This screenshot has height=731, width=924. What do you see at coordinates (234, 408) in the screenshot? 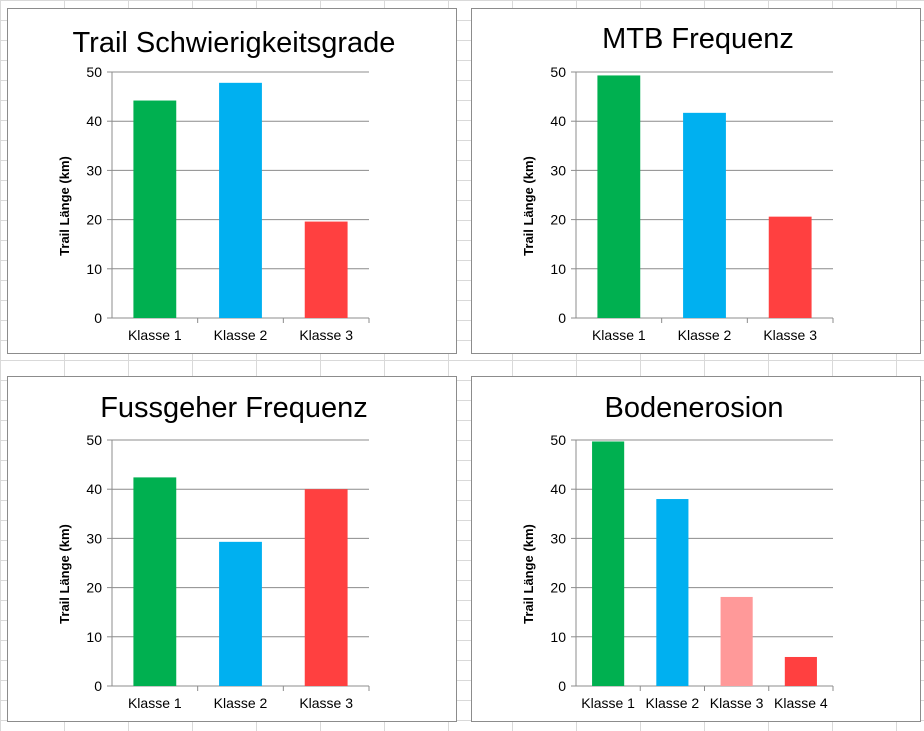
I see `chart-title: Fussgeher Frequenz` at bounding box center [234, 408].